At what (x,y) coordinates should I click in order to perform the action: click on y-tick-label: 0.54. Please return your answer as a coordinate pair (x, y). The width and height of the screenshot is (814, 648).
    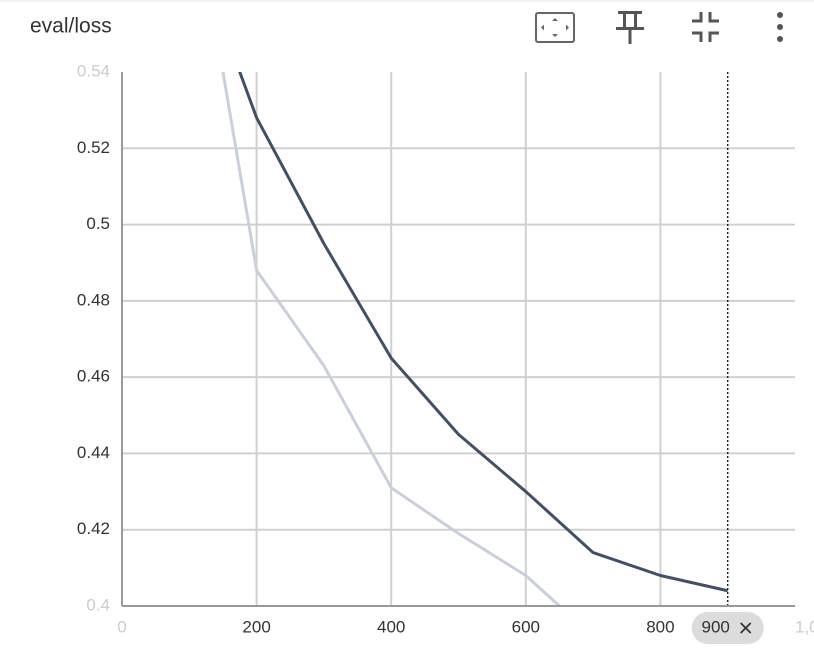
    Looking at the image, I should click on (93, 70).